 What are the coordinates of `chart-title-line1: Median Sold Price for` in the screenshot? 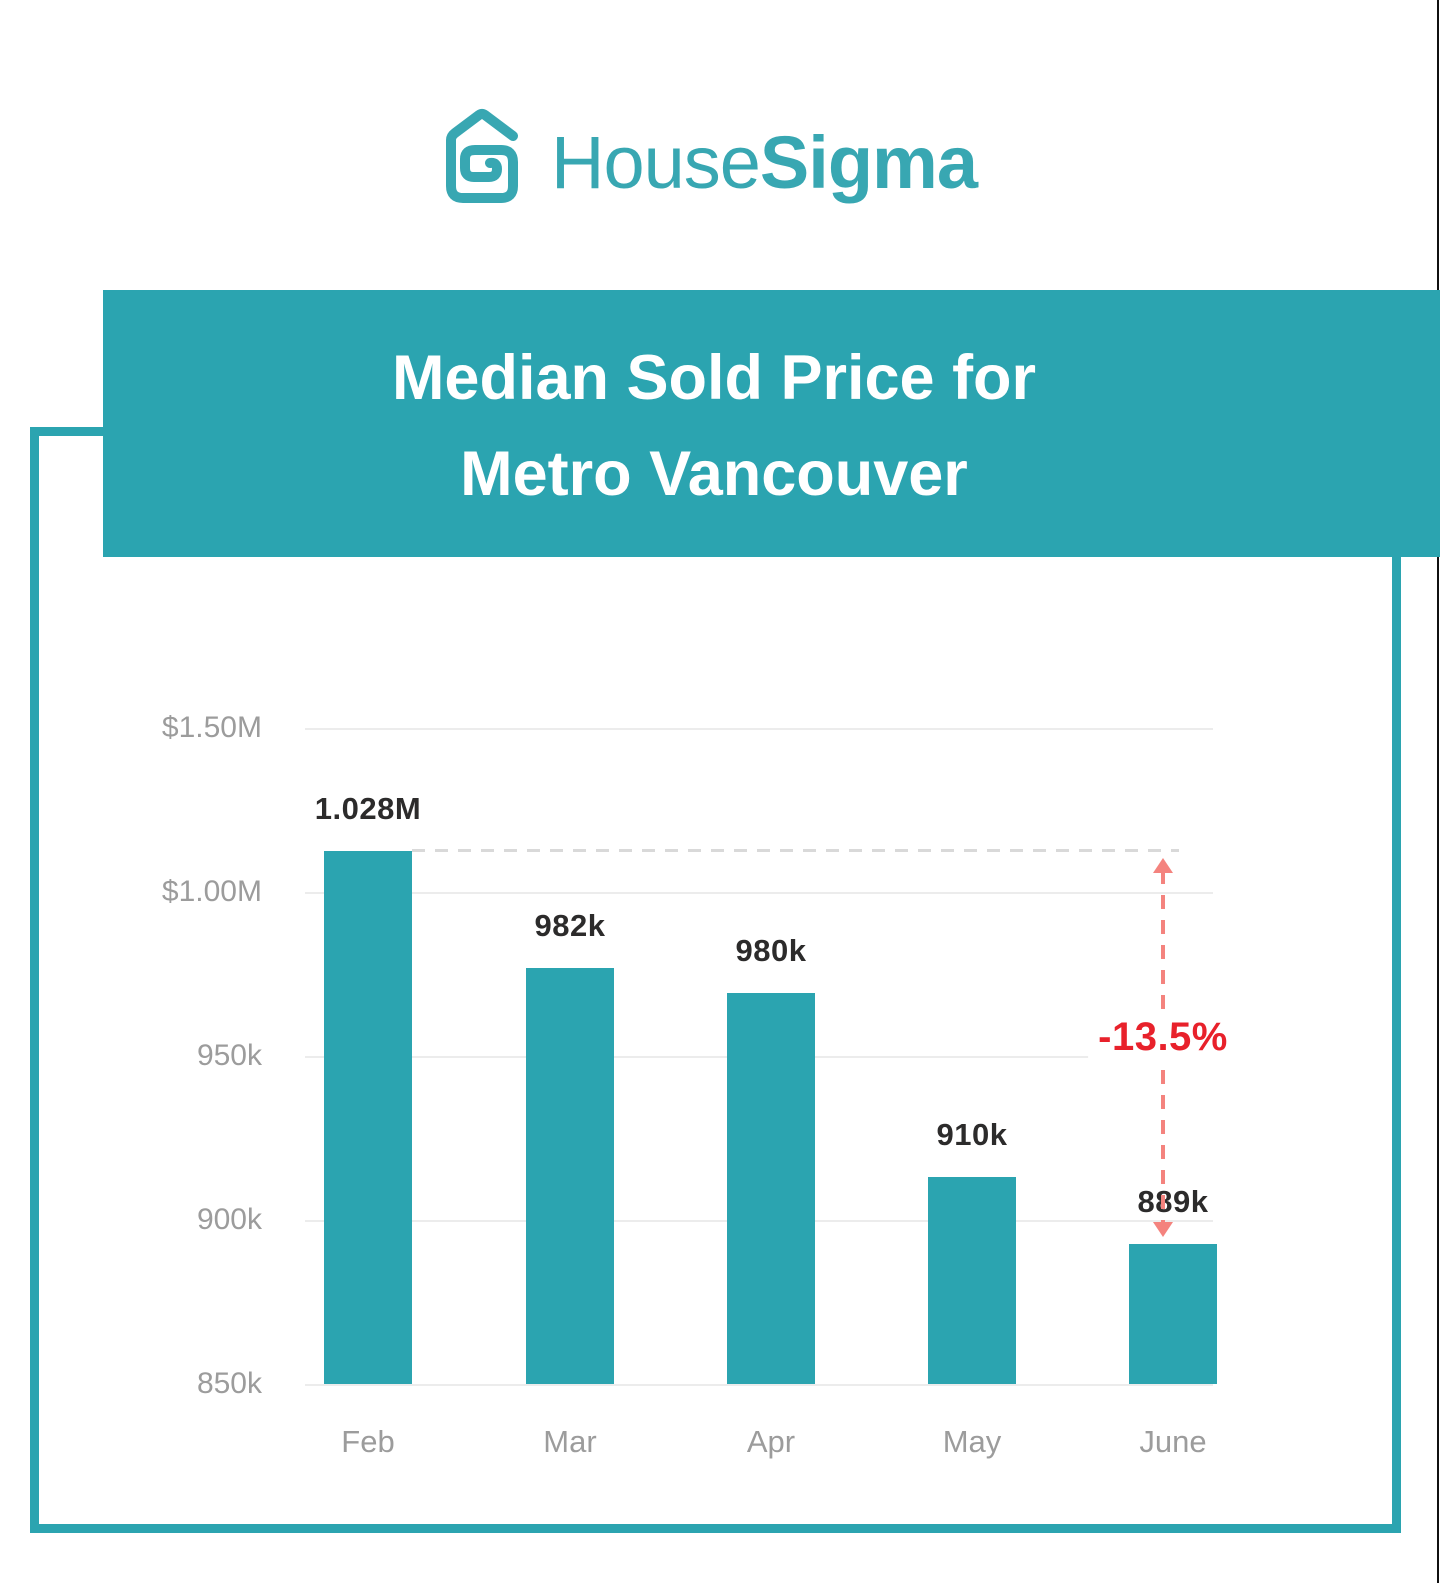 It's located at (714, 378).